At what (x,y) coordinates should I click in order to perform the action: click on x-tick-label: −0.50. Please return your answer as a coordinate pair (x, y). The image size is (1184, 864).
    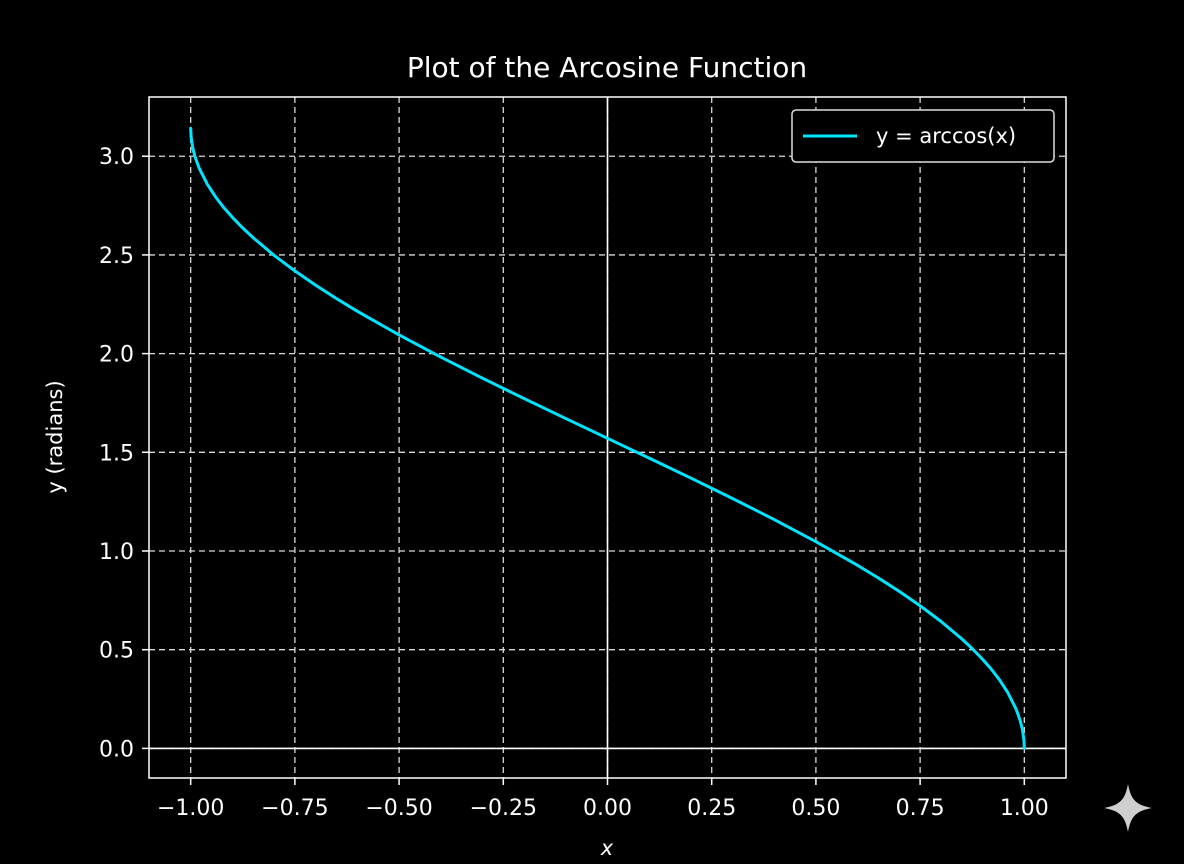
    Looking at the image, I should click on (398, 808).